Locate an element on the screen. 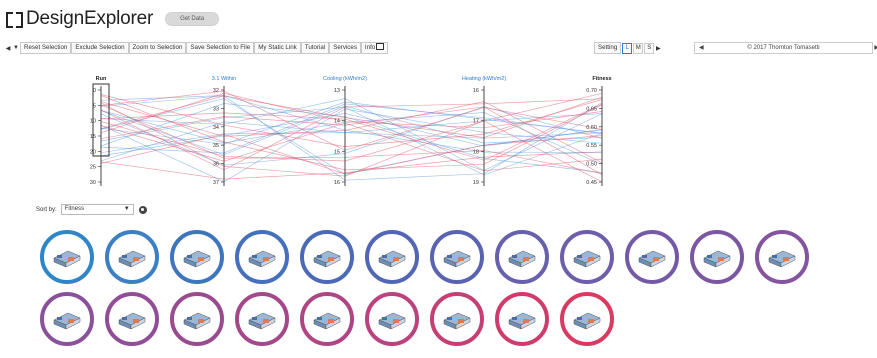  tick-label: 13 is located at coordinates (337, 91).